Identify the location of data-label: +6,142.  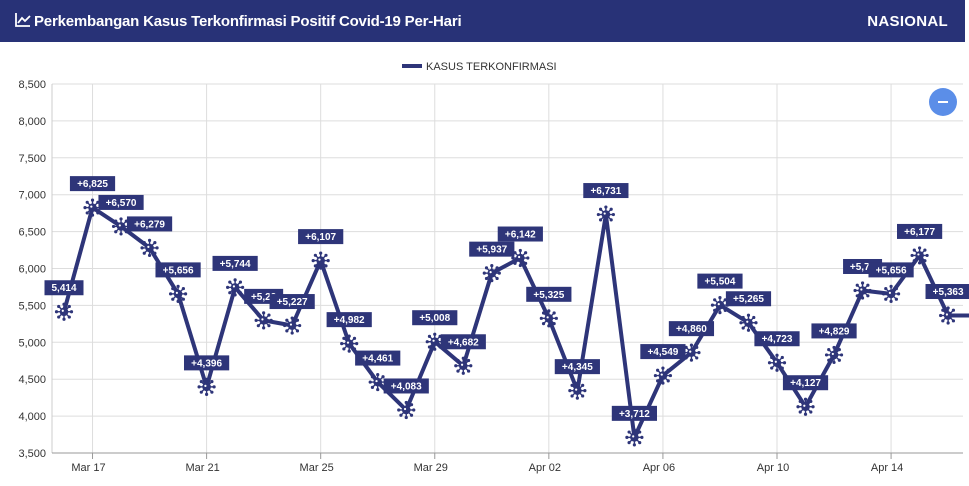
(520, 235).